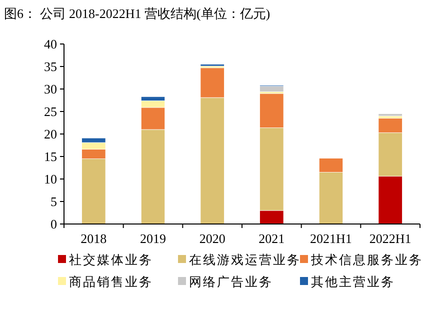 This screenshot has height=330, width=441. What do you see at coordinates (366, 260) in the screenshot?
I see `legend-label: 技术信息服务业务` at bounding box center [366, 260].